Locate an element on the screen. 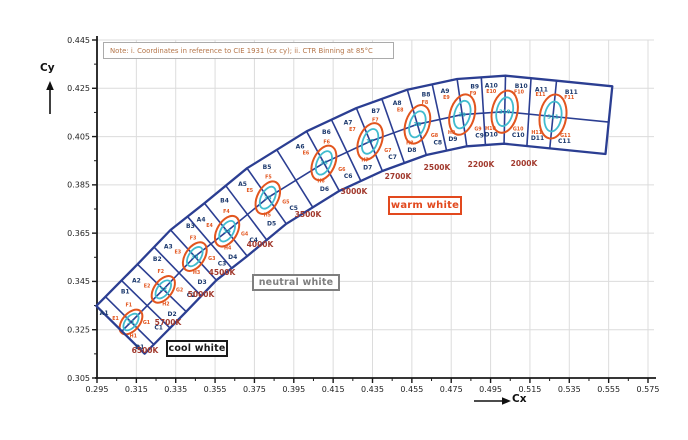 The width and height of the screenshot is (688, 440). bin-label-center-37: 37 is located at coordinates (370, 142).